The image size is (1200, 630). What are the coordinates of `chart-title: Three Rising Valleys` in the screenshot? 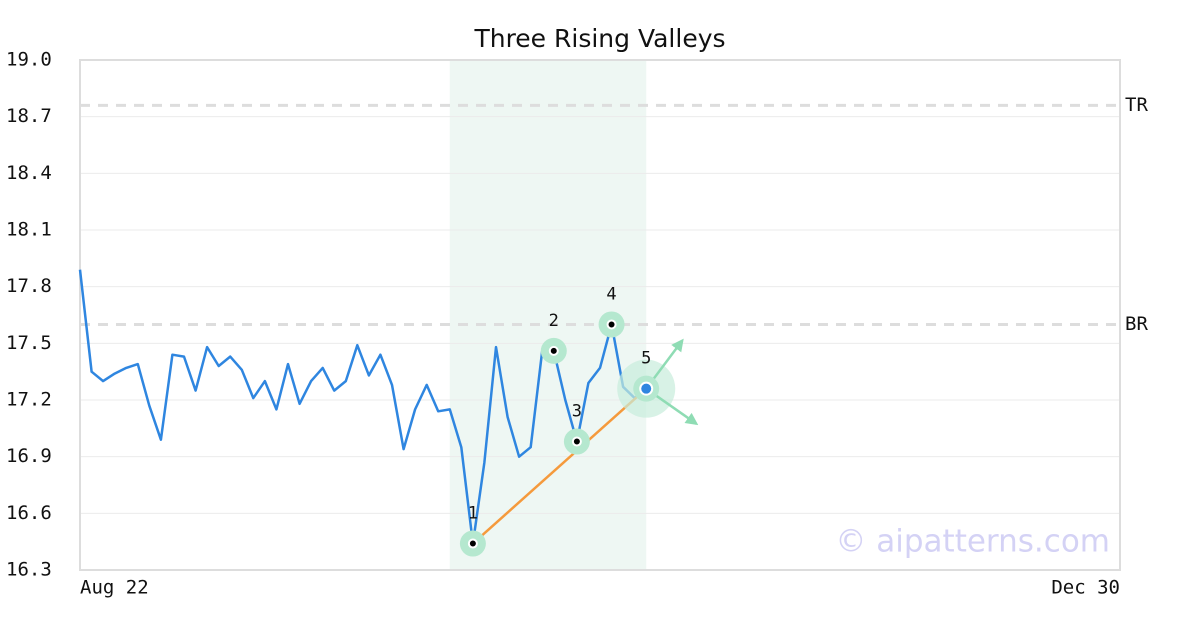 It's located at (599, 38).